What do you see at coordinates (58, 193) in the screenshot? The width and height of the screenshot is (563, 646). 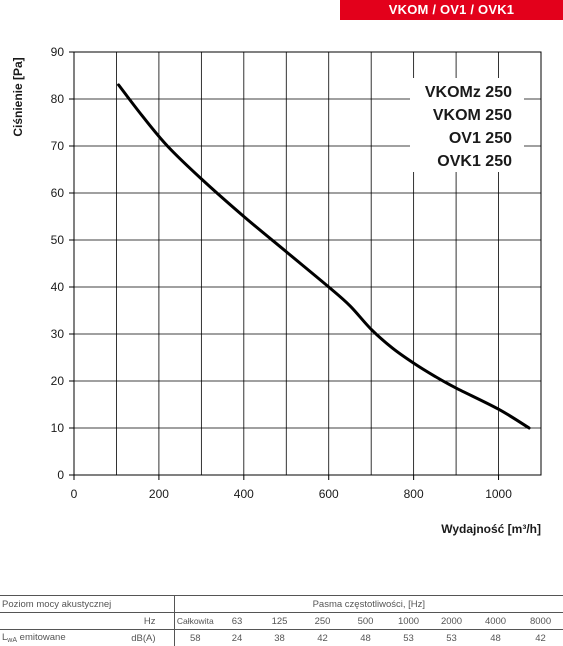 I see `y-tick-label: 60` at bounding box center [58, 193].